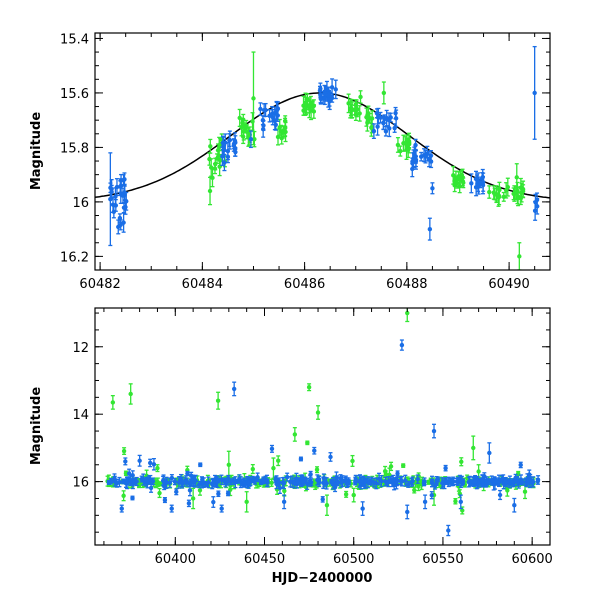 This screenshot has width=600, height=600. I want to click on bottom-x-axis-label: HJD−2400000, so click(322, 578).